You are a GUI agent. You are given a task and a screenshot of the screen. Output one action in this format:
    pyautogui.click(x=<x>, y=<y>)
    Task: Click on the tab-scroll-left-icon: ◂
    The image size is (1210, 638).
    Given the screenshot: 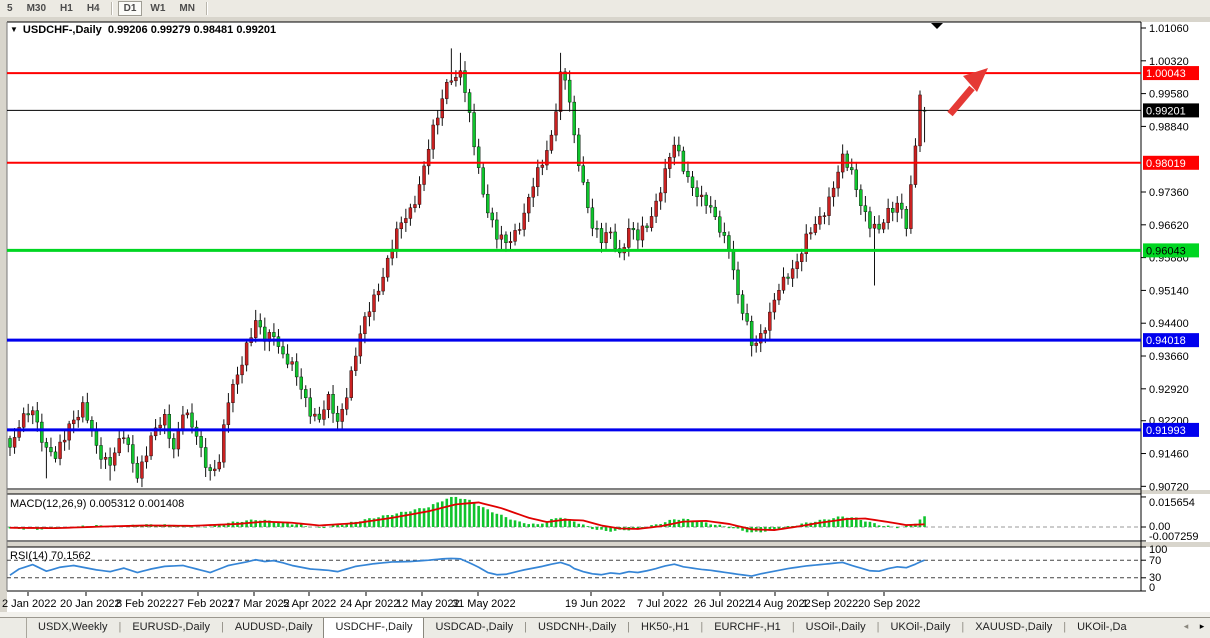 What is the action you would take?
    pyautogui.click(x=1186, y=626)
    